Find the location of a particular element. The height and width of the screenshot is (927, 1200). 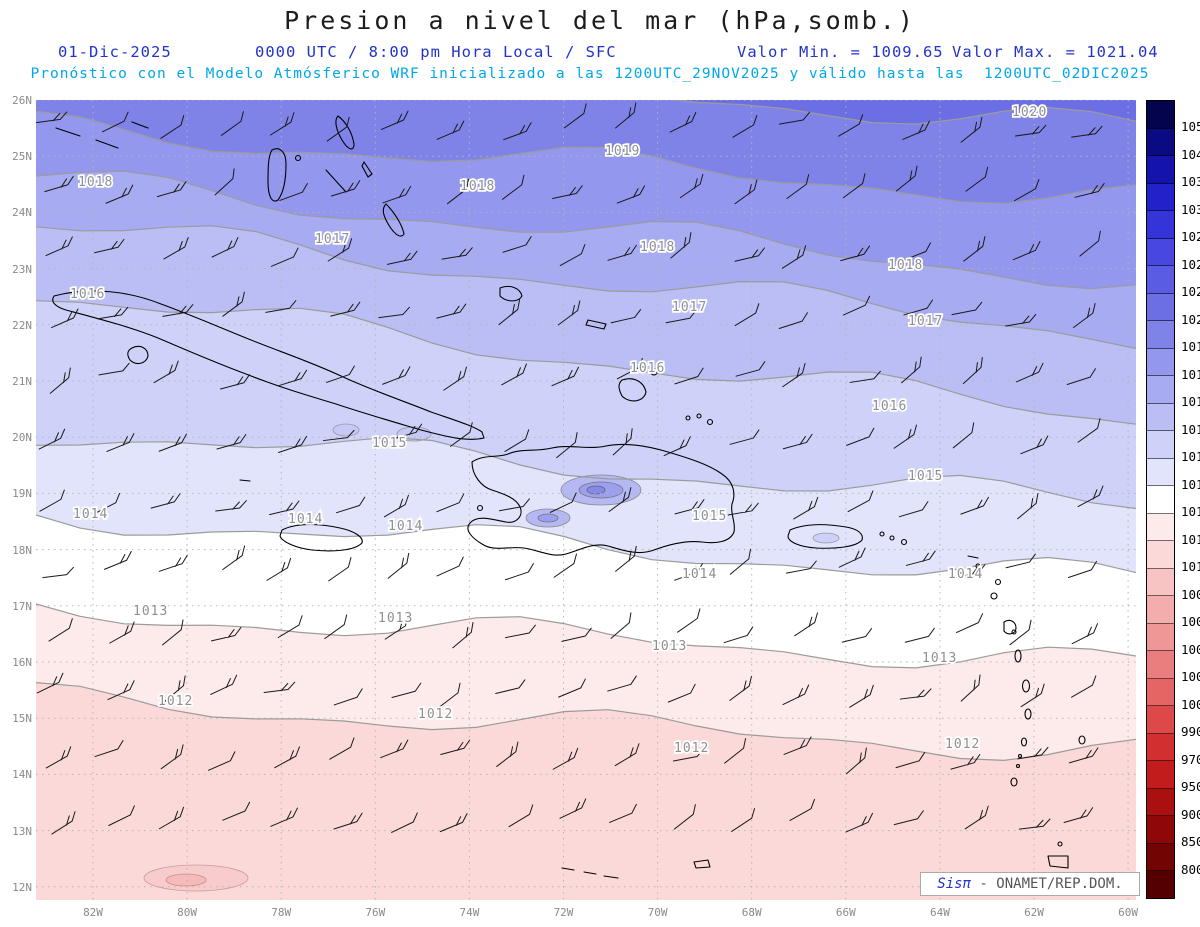

colorbar-tick-label: 950 is located at coordinates (1190, 787).